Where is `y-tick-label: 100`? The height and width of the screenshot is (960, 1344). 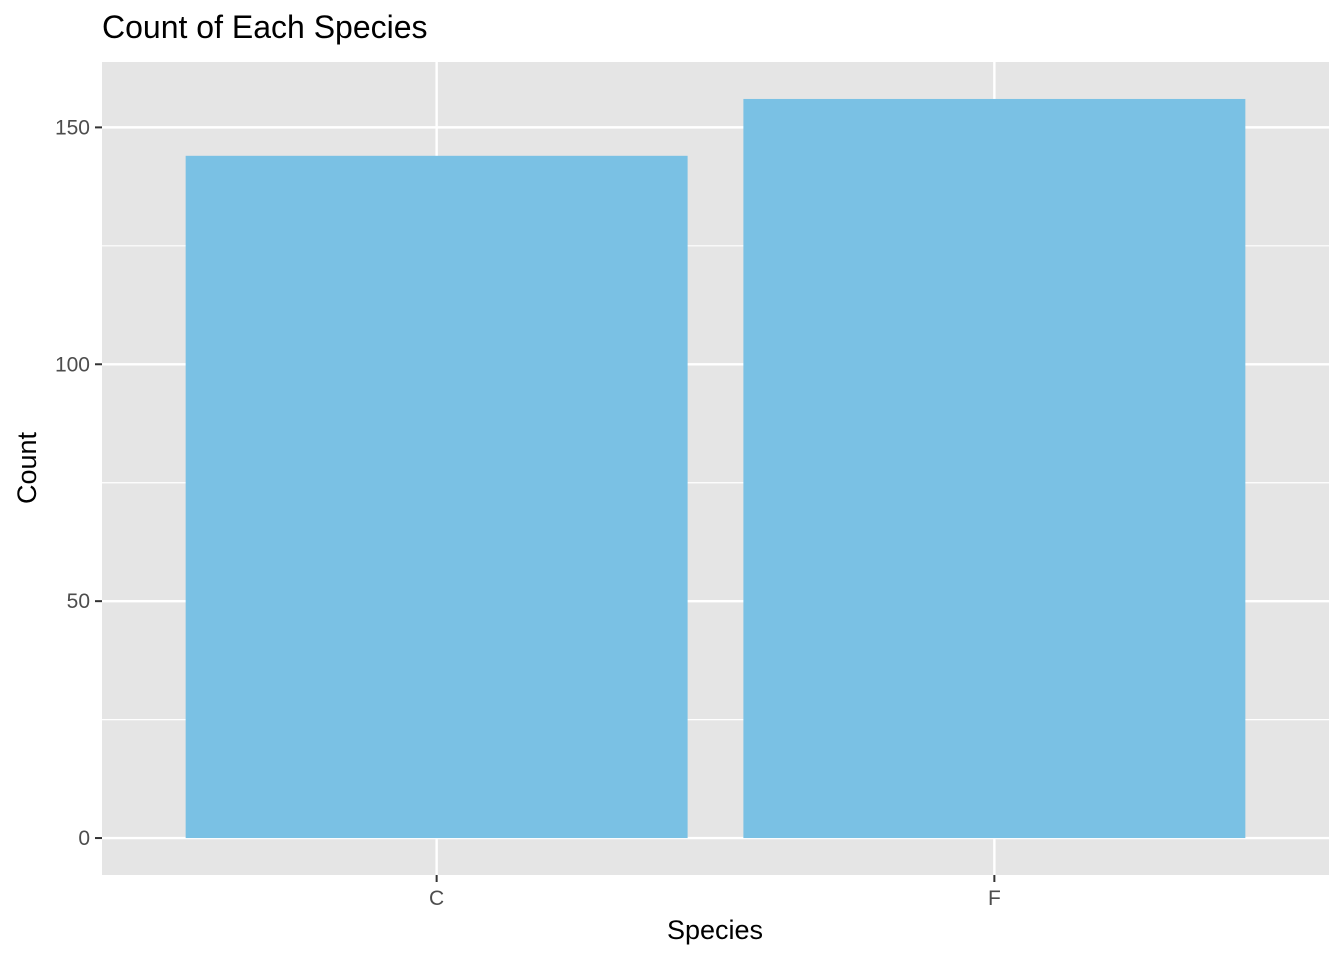
y-tick-label: 100 is located at coordinates (72, 364).